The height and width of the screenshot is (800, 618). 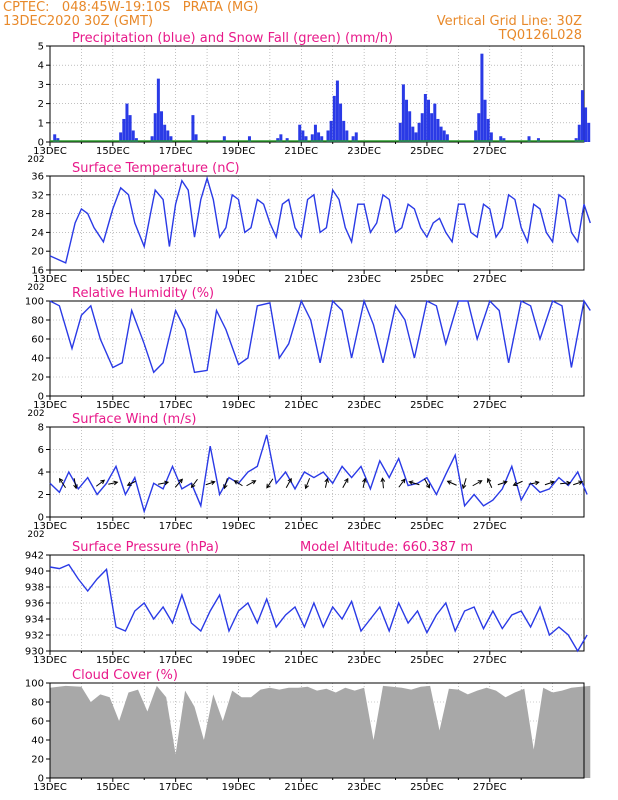 I want to click on y-tick-label: 940, so click(x=34, y=572).